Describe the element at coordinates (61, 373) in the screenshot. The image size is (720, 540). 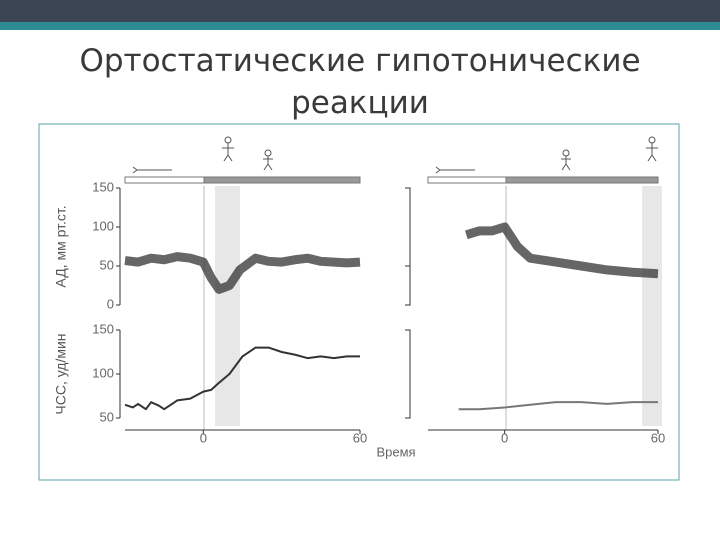
I see `y-axis-label: ЧСС, уд/мин` at that location.